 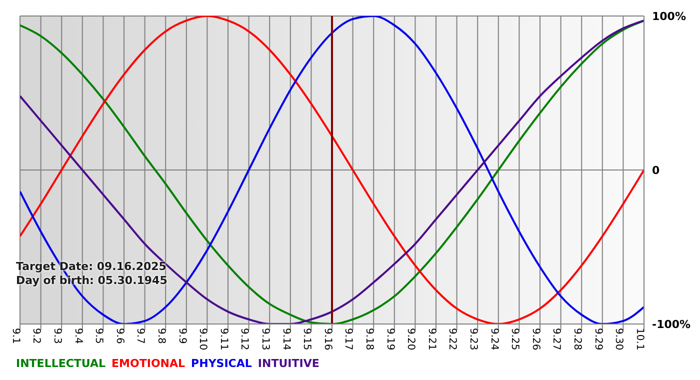 I want to click on x-tick-label: 9.6, so click(x=119, y=336).